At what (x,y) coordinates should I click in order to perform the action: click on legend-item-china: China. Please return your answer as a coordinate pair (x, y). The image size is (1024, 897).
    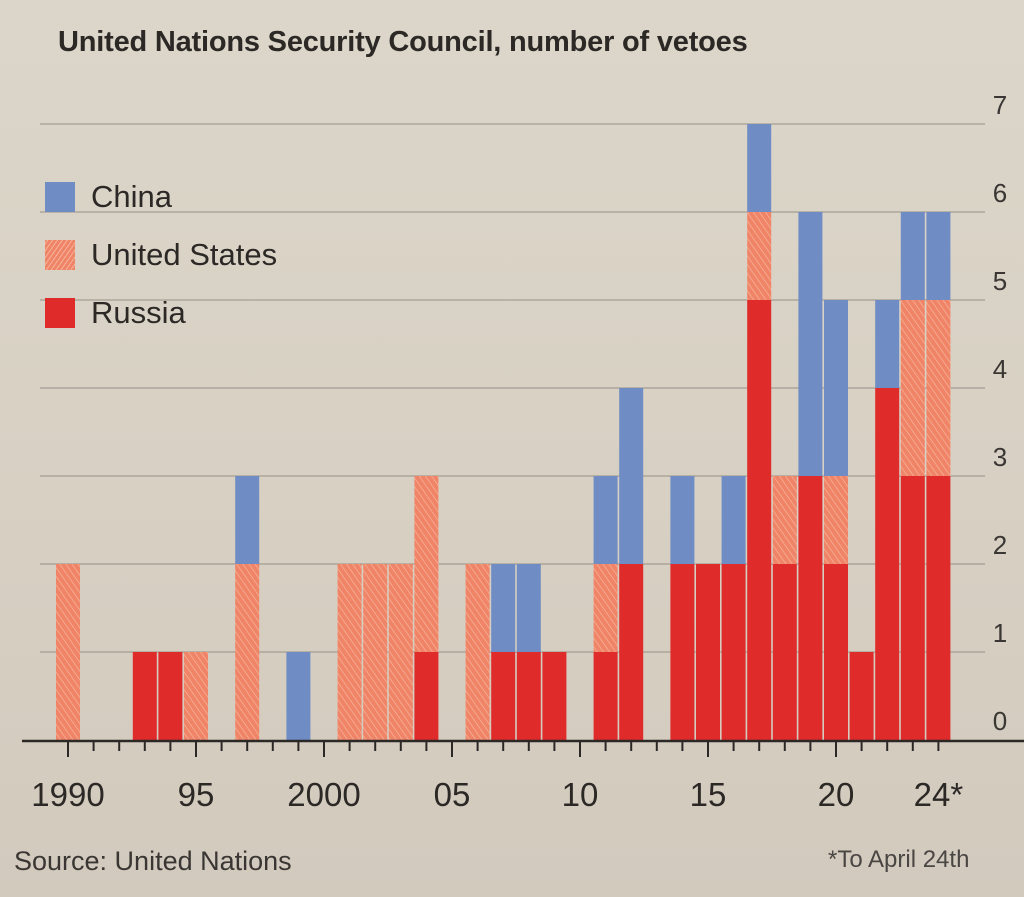
    Looking at the image, I should click on (161, 197).